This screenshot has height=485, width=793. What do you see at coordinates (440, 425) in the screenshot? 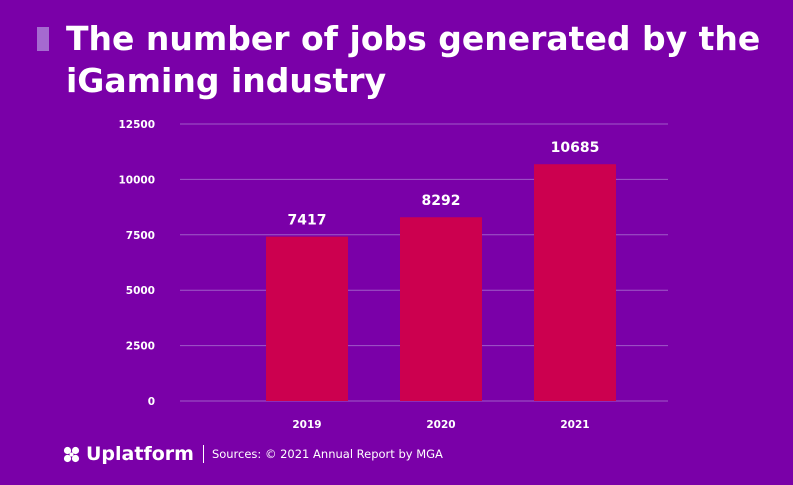
I see `x-tick-label: 2020` at bounding box center [440, 425].